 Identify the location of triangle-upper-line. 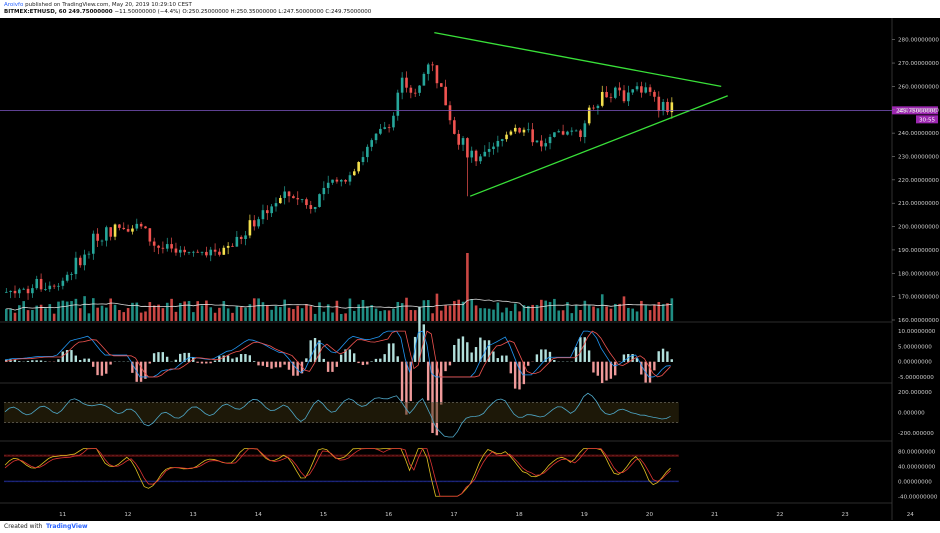
(578, 60).